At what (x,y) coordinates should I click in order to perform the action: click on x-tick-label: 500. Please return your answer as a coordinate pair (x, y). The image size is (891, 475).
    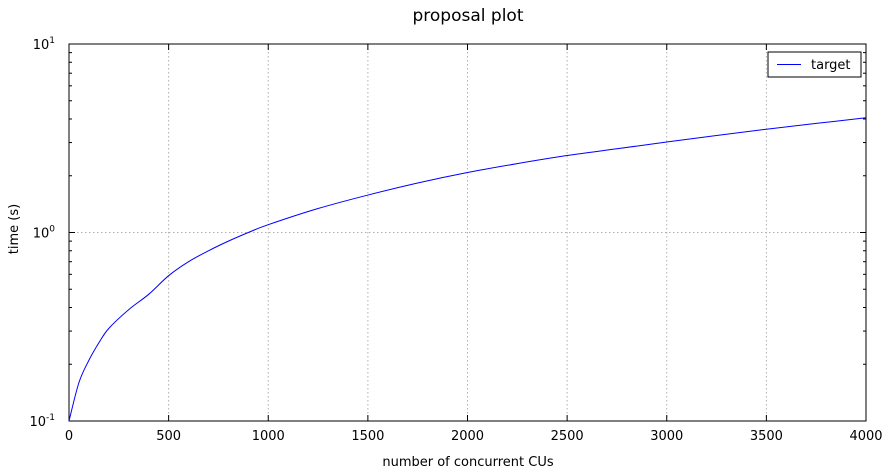
    Looking at the image, I should click on (168, 436).